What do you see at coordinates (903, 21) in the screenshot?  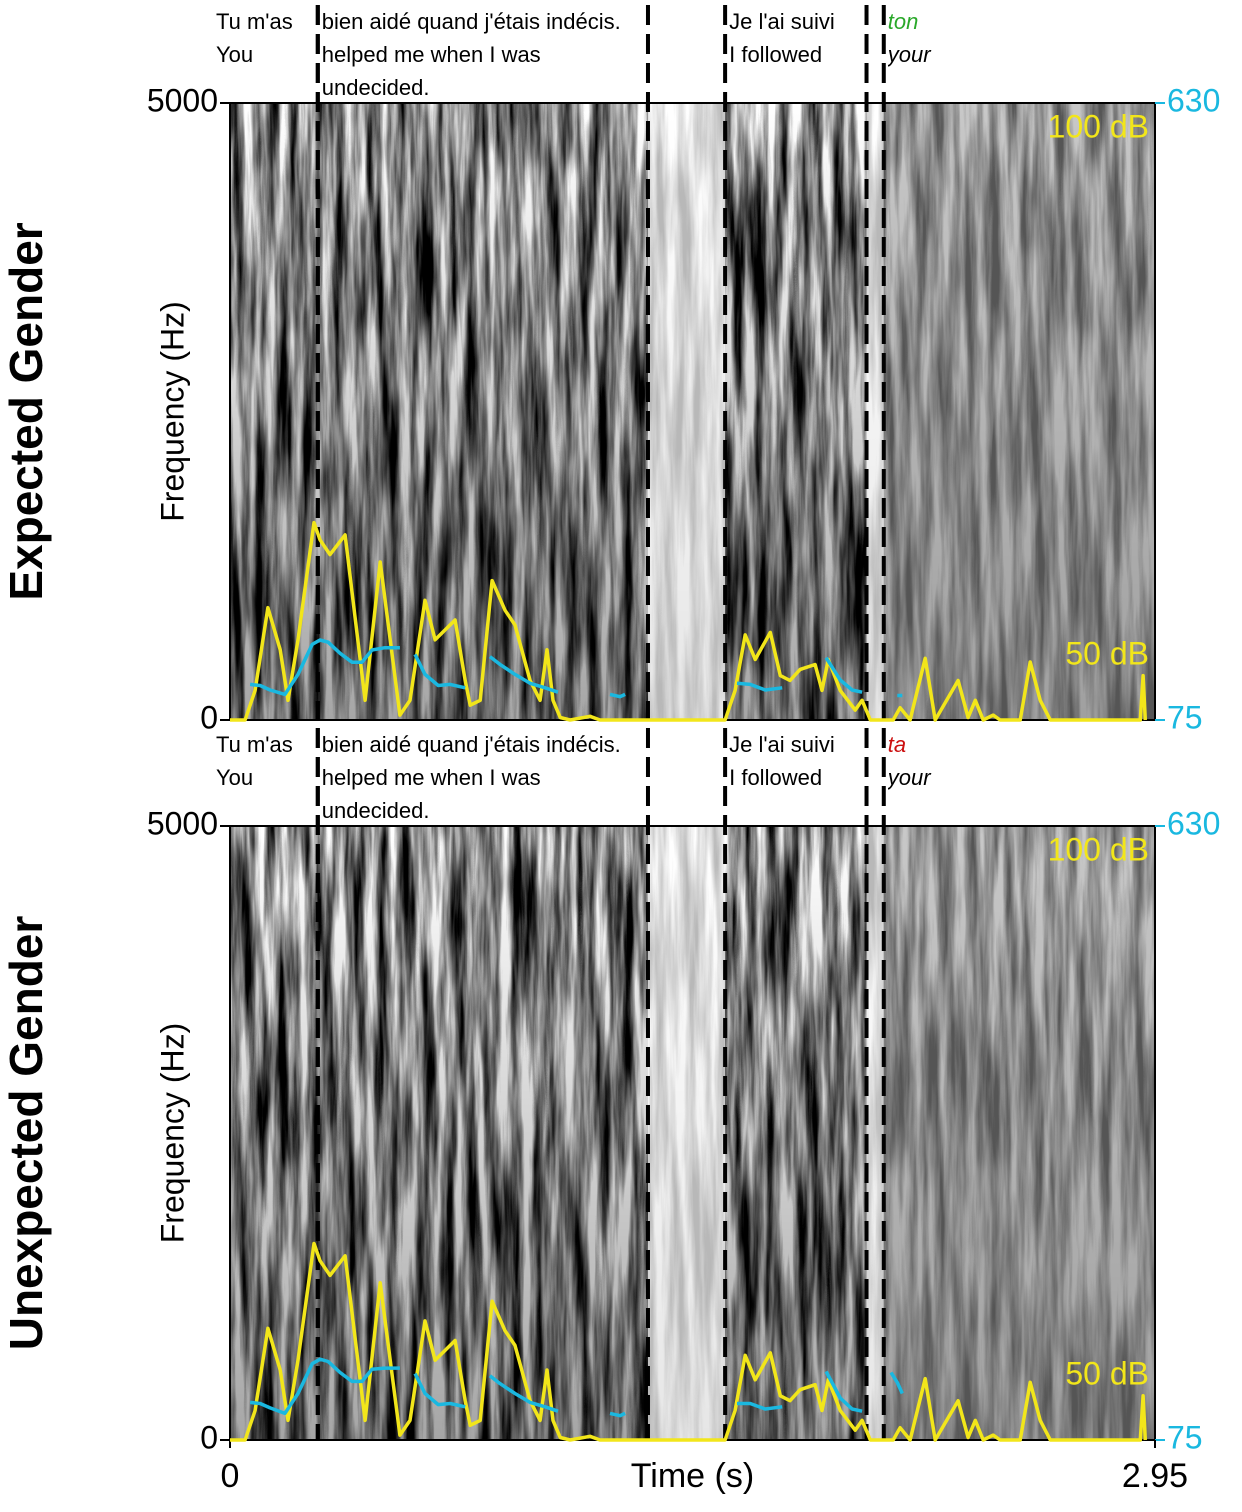 I see `french-text: ton` at bounding box center [903, 21].